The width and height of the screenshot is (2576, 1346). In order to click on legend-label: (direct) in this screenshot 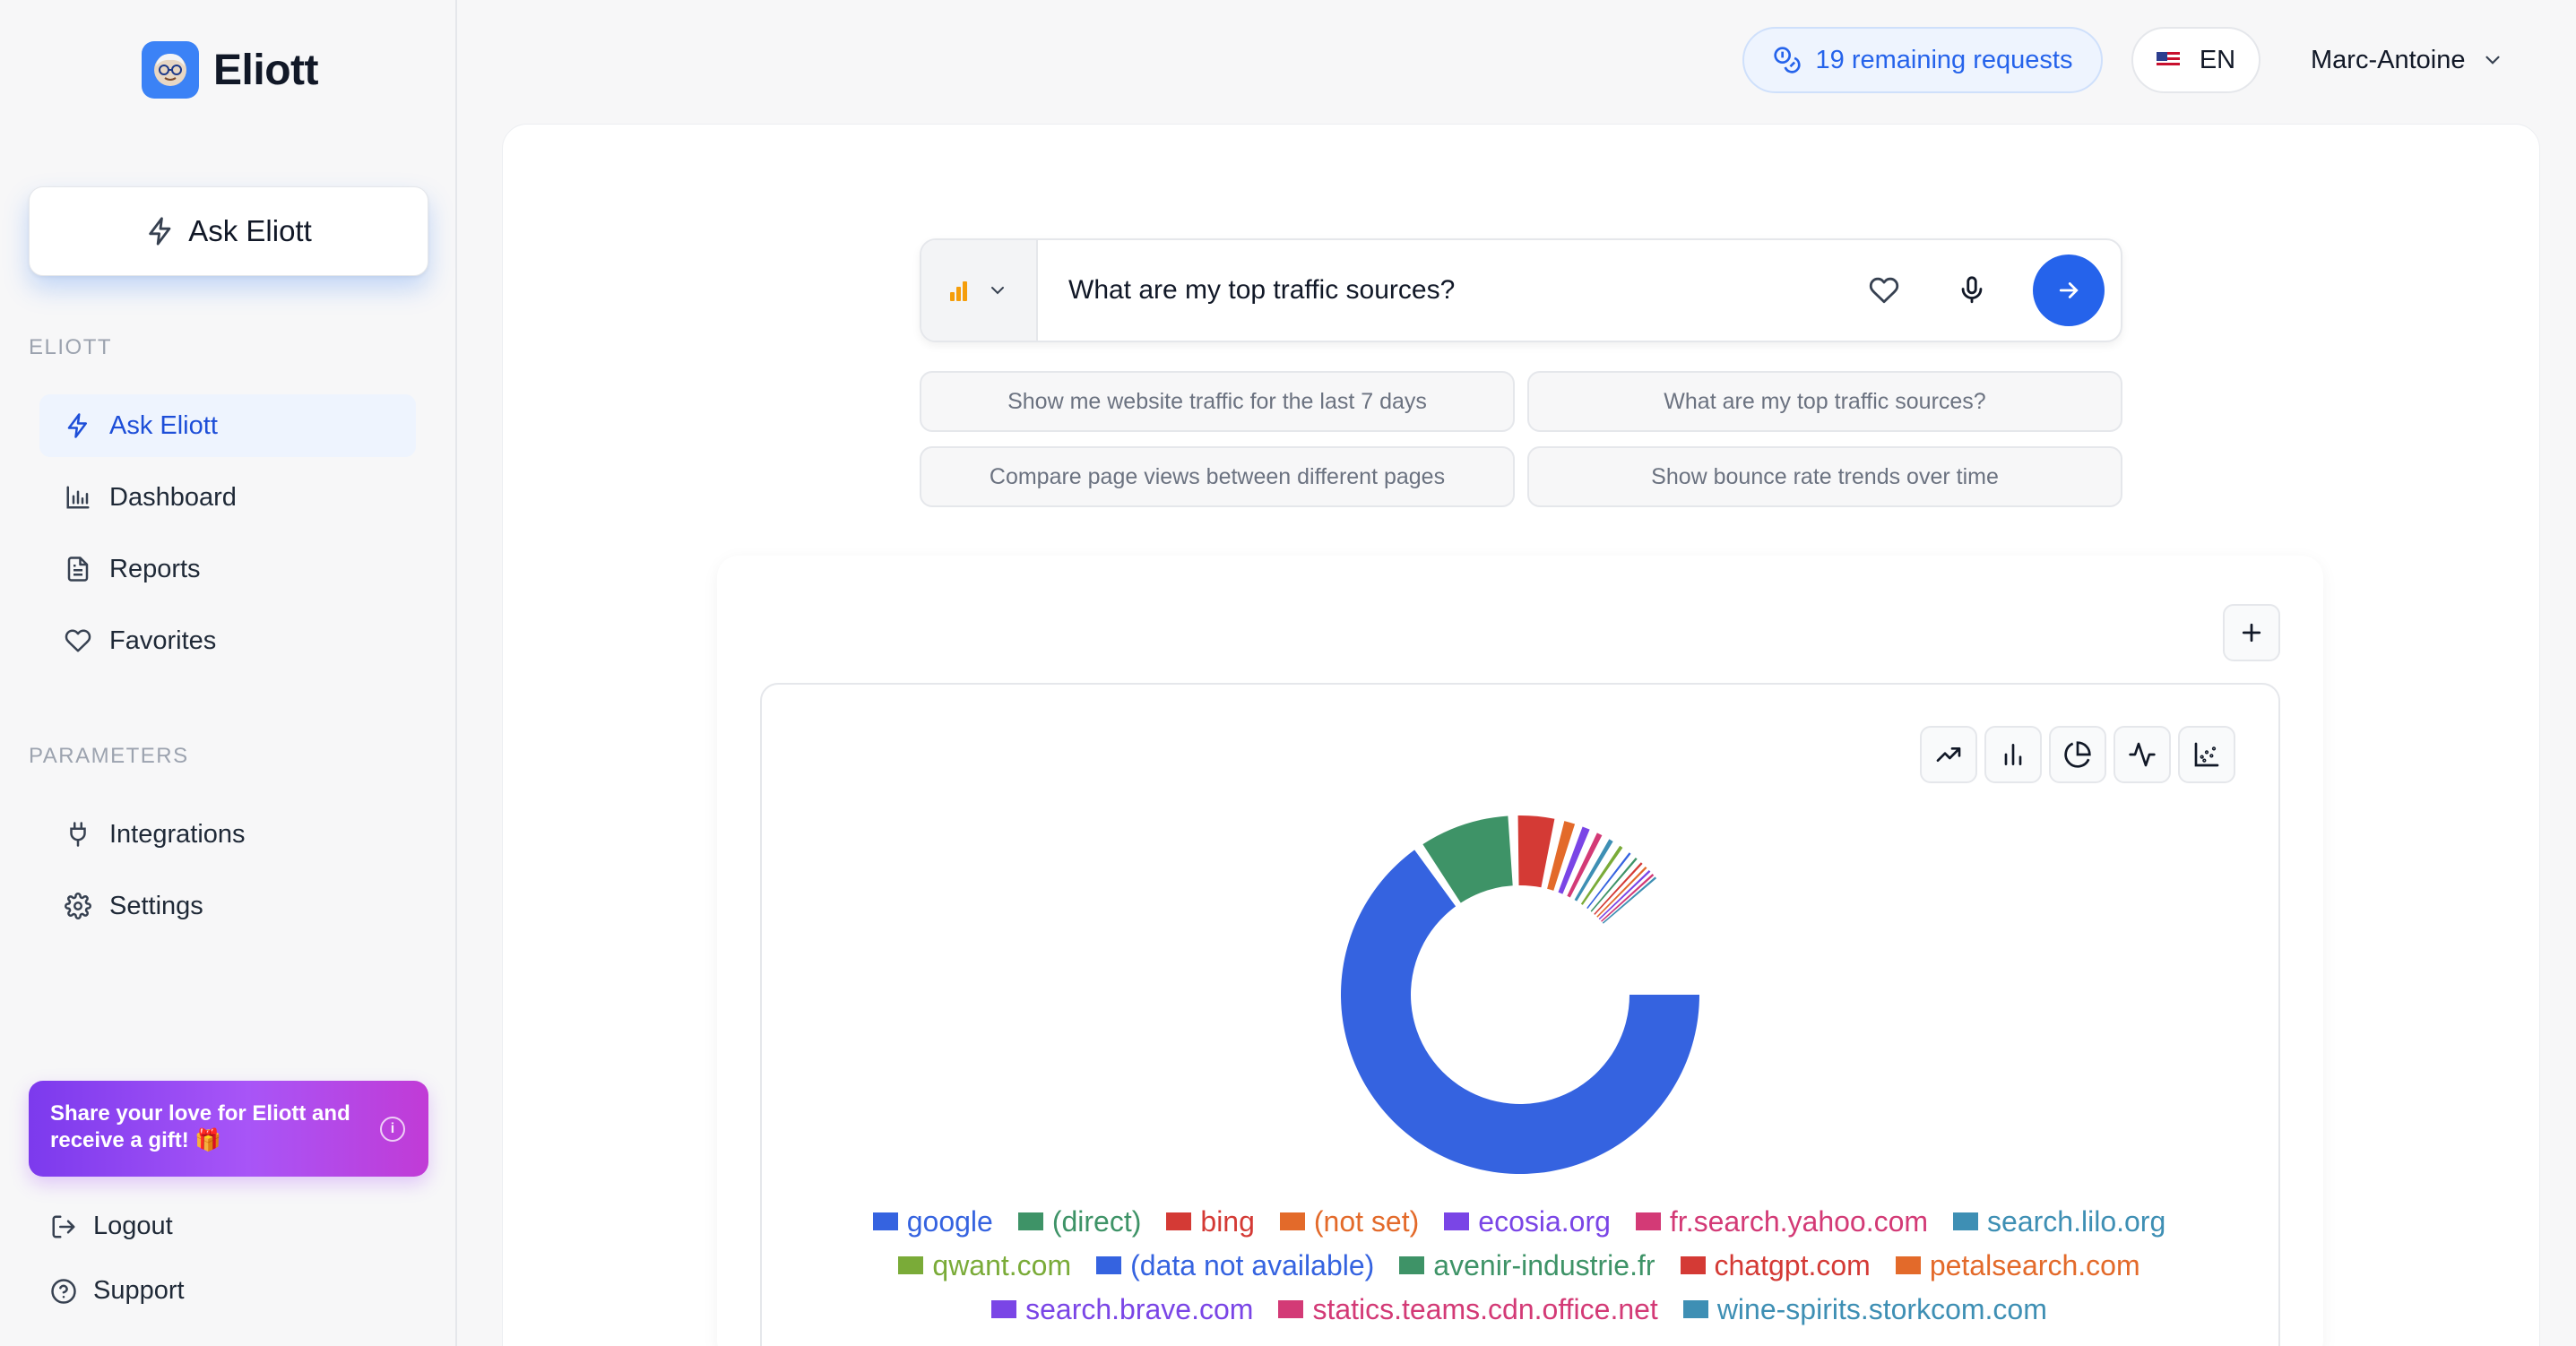, I will do `click(1096, 1221)`.